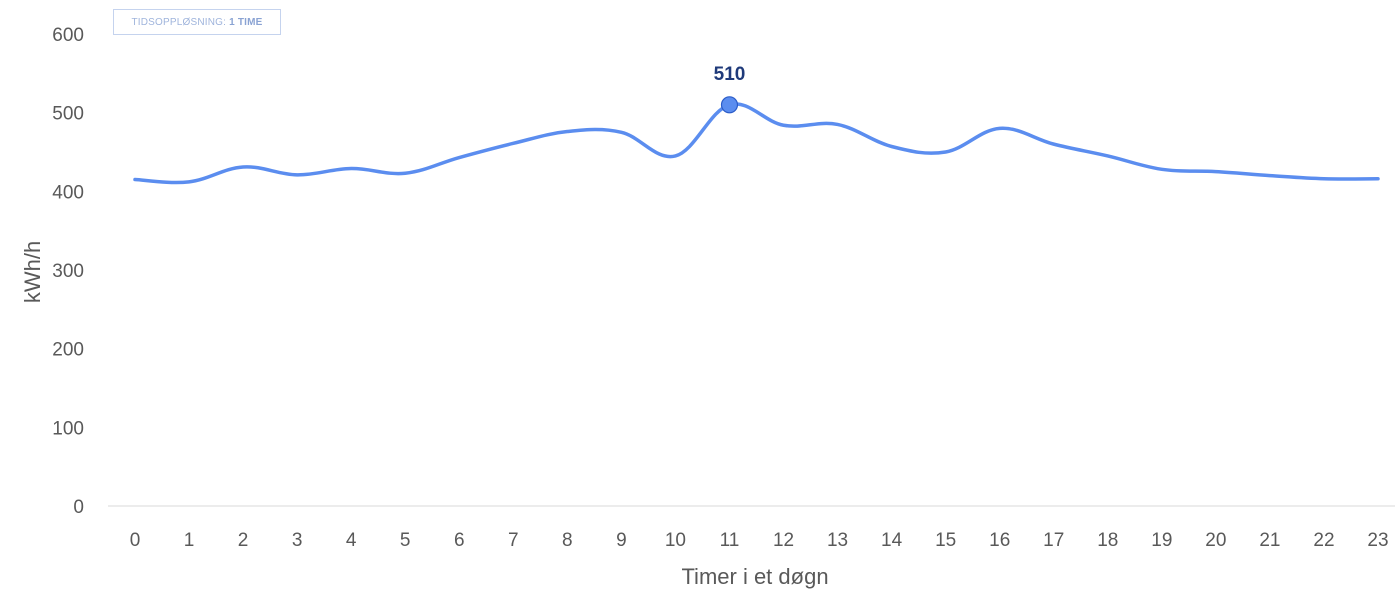 This screenshot has height=592, width=1395. I want to click on x-tick-label: 4, so click(351, 540).